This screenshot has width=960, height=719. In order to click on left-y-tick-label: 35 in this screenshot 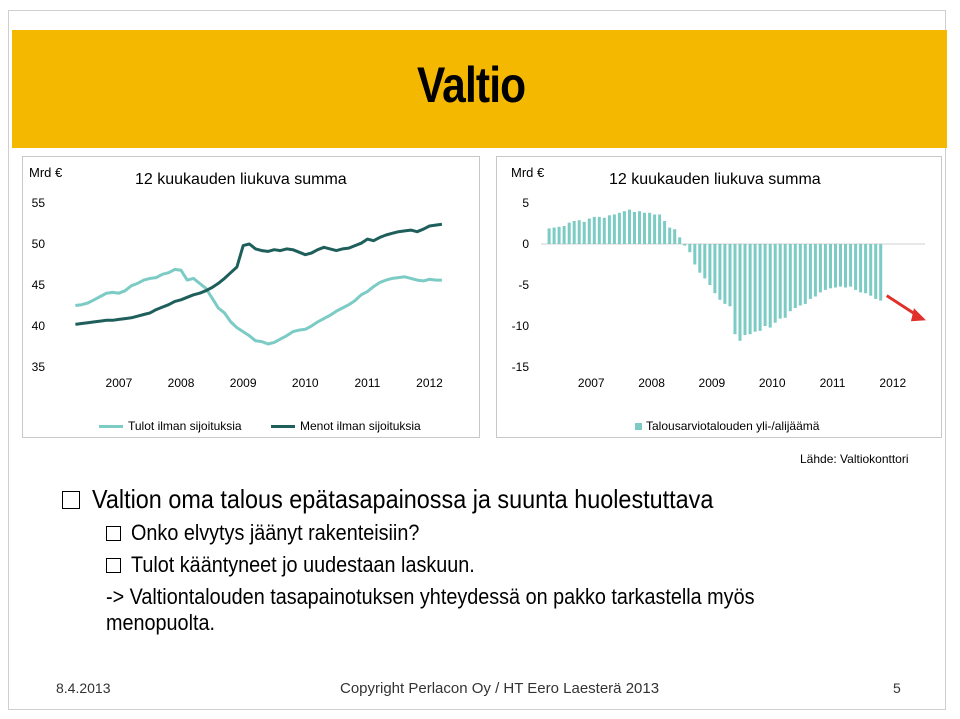, I will do `click(39, 367)`.